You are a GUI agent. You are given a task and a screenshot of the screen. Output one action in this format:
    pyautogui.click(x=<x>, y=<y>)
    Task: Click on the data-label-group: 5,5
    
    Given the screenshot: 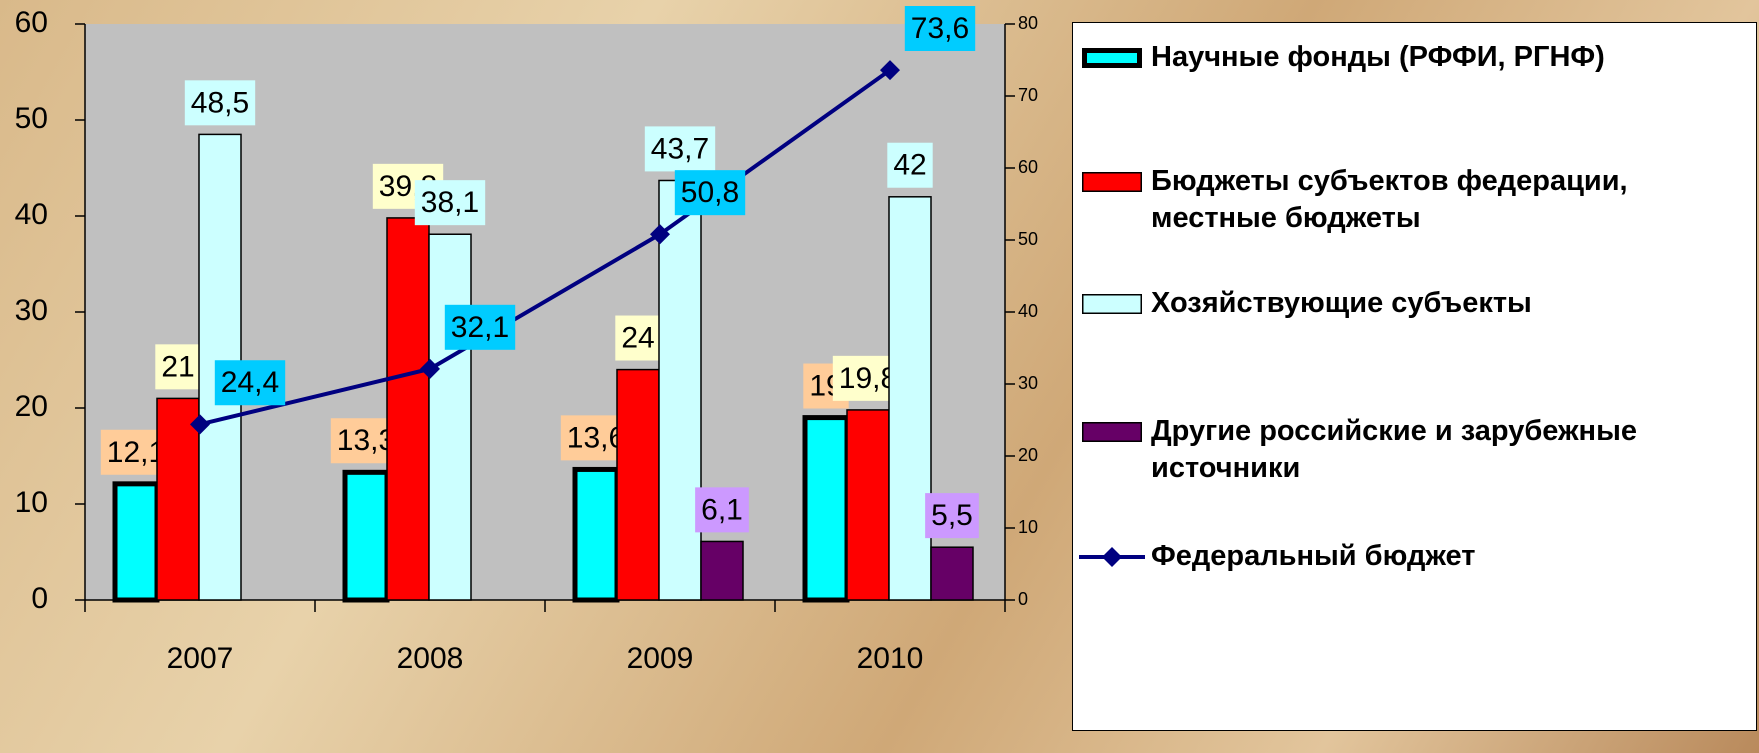 What is the action you would take?
    pyautogui.click(x=952, y=516)
    